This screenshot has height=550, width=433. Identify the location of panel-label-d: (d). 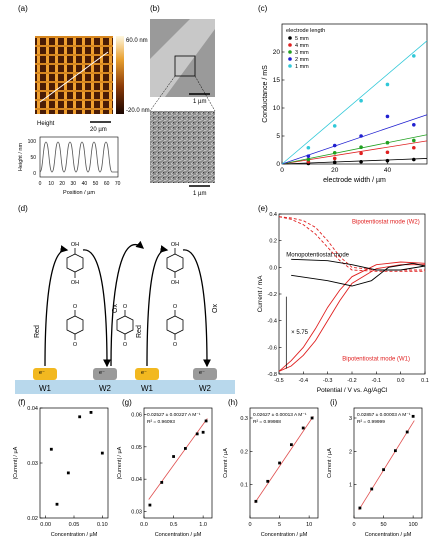
(23, 208).